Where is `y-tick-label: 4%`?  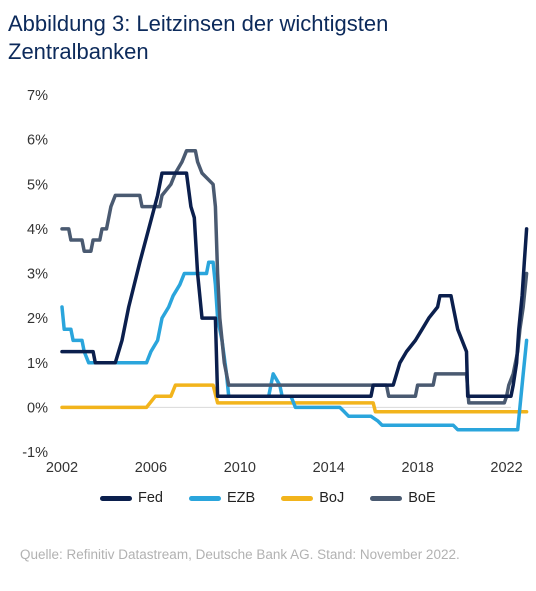 y-tick-label: 4% is located at coordinates (37, 230).